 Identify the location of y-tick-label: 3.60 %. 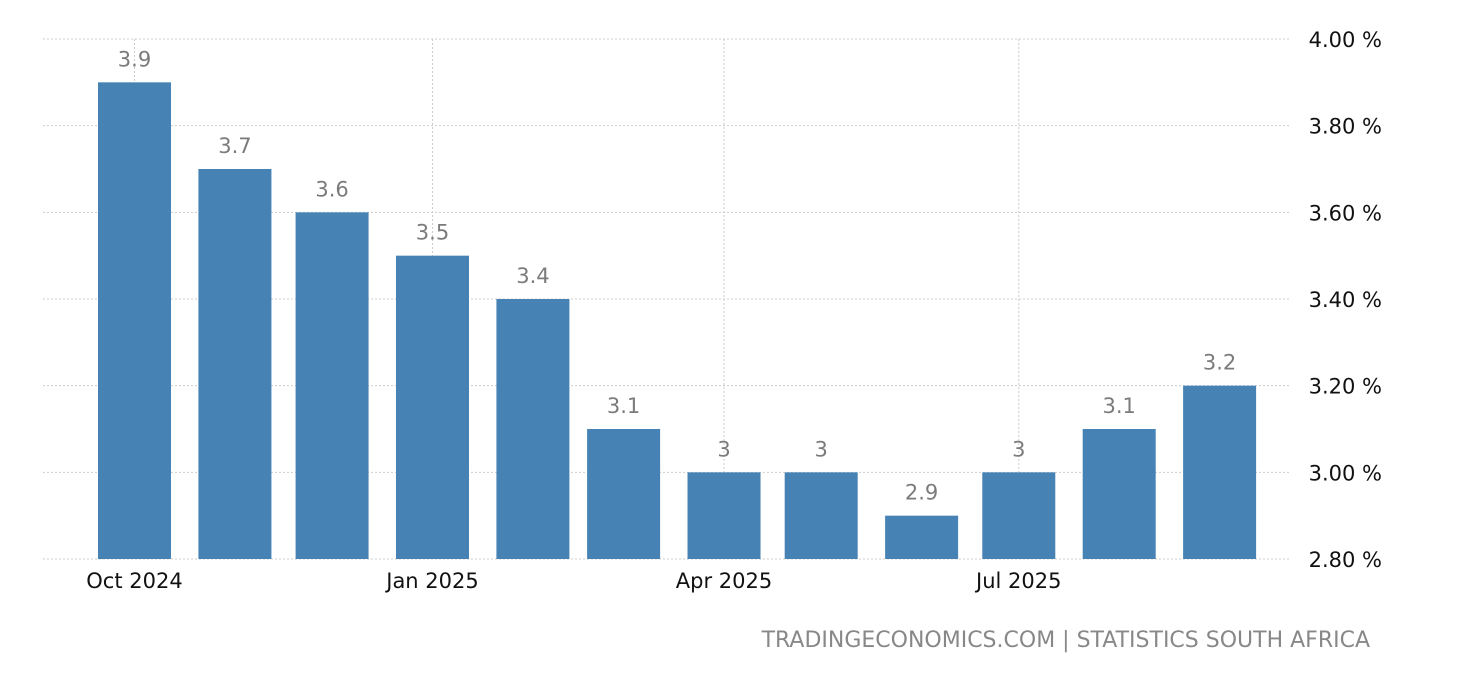
(1345, 213).